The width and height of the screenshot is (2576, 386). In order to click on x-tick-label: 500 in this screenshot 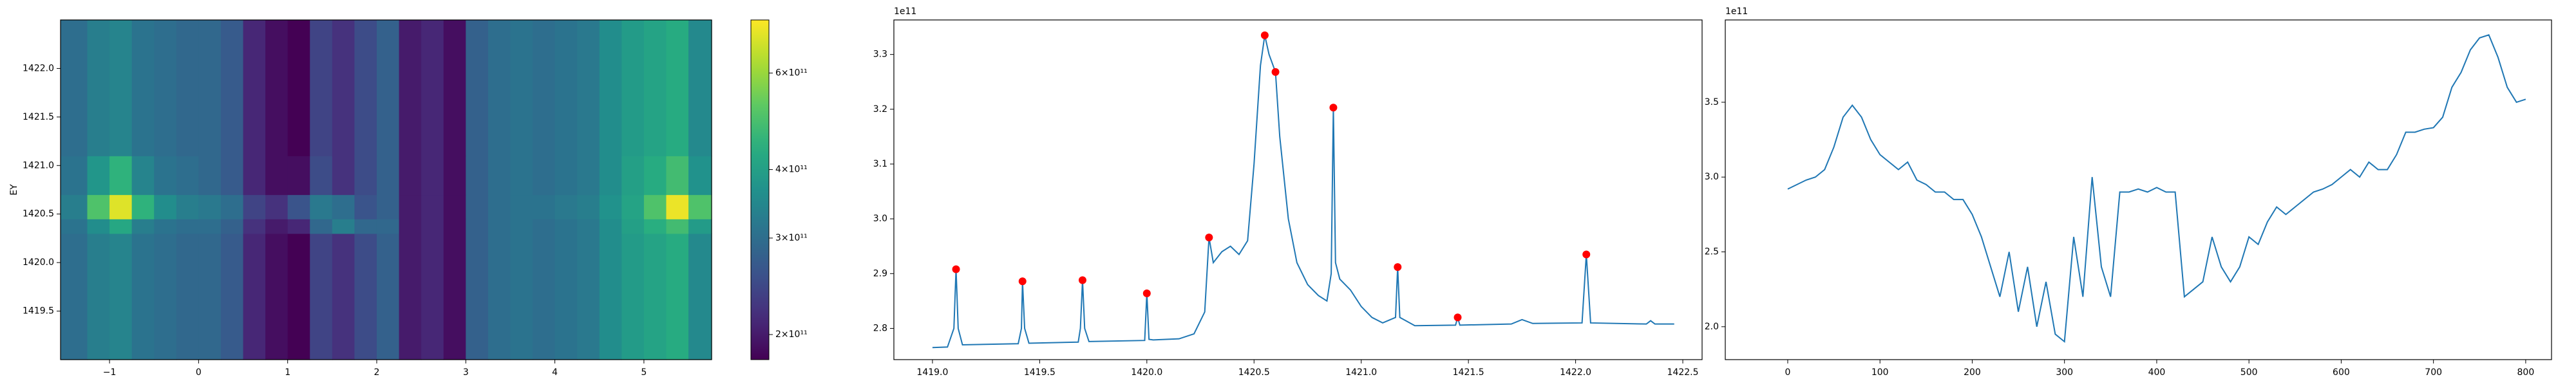, I will do `click(2249, 372)`.